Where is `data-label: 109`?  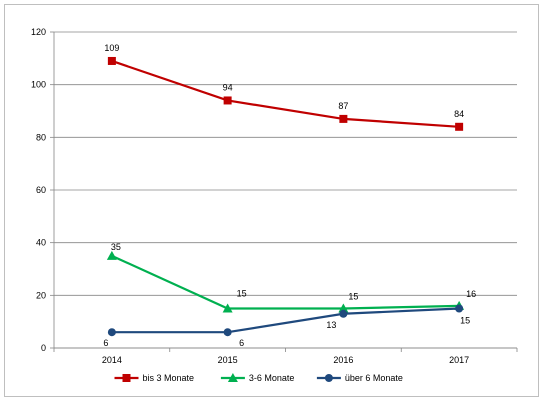 data-label: 109 is located at coordinates (111, 48).